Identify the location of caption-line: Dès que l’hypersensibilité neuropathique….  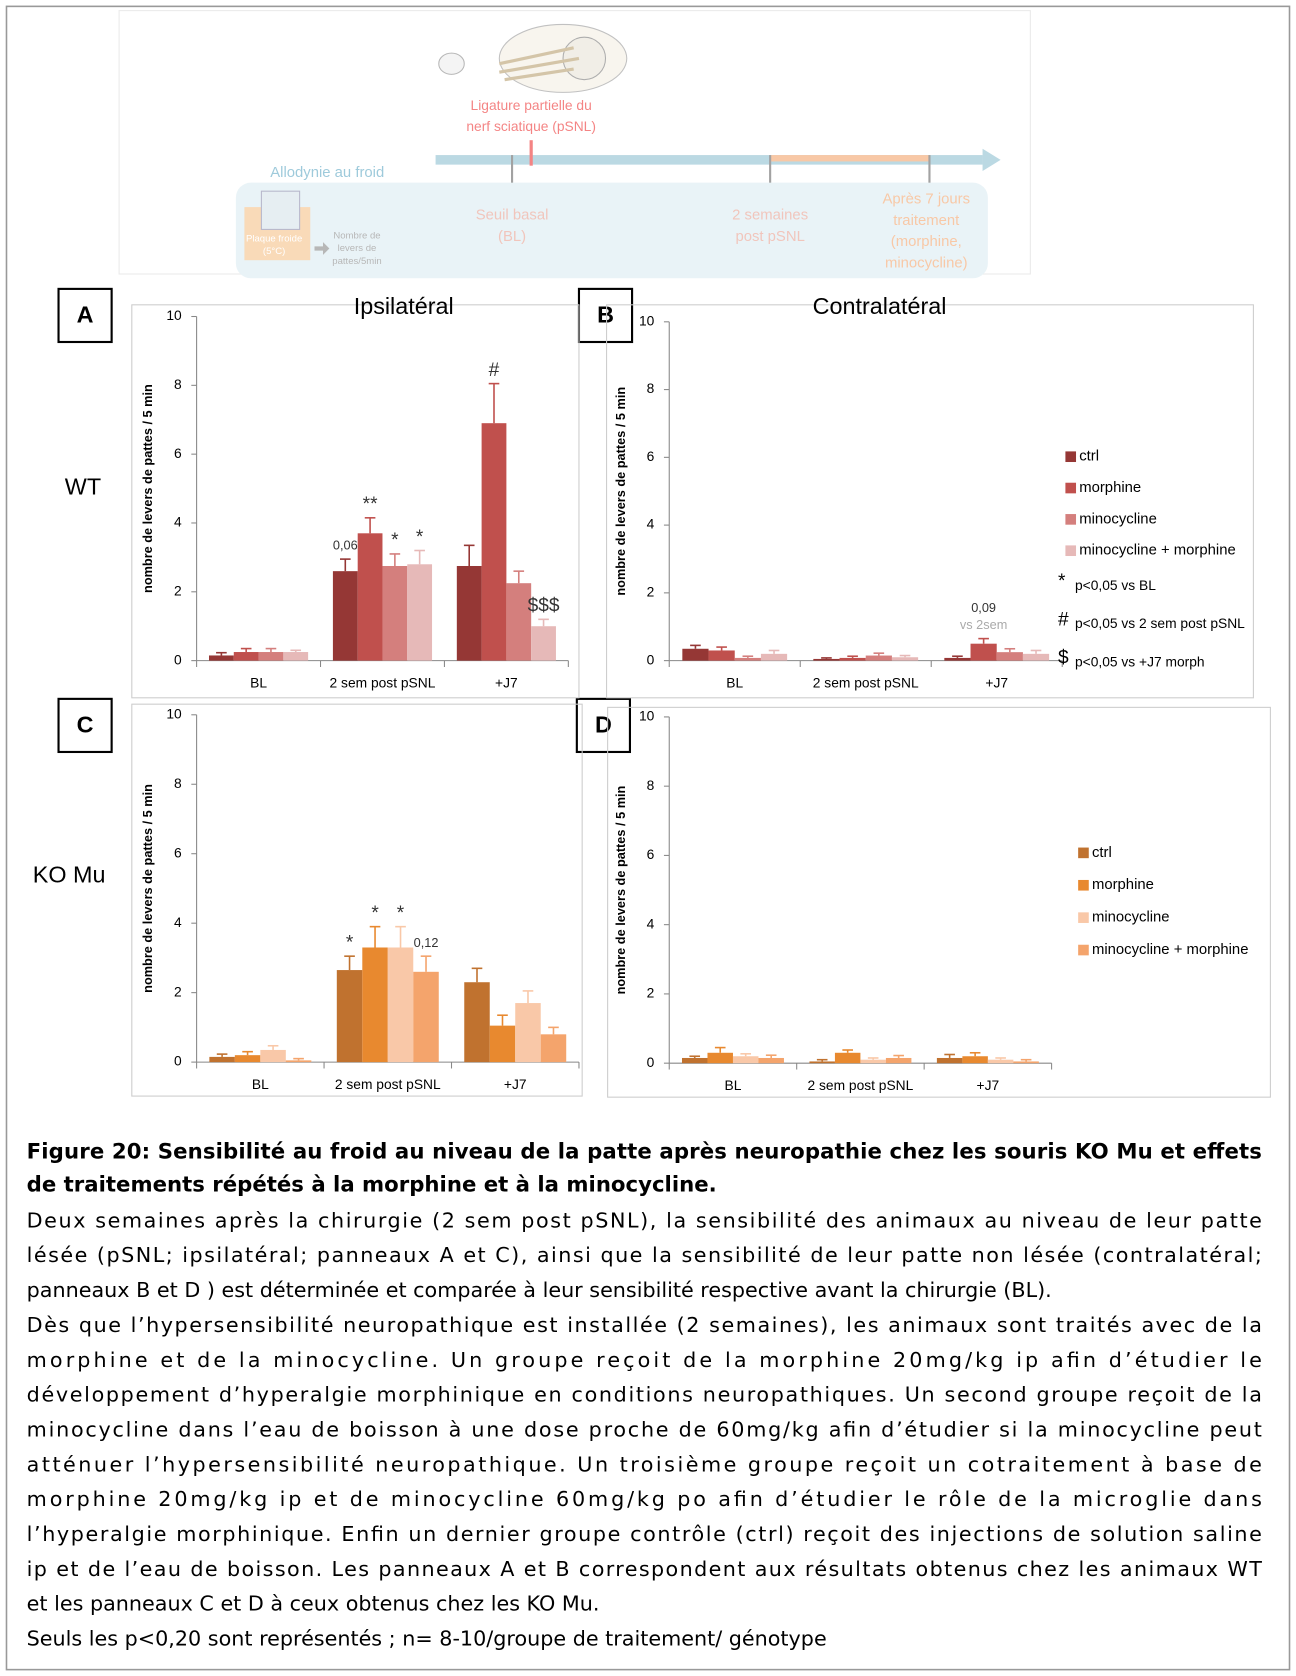
(644, 1325).